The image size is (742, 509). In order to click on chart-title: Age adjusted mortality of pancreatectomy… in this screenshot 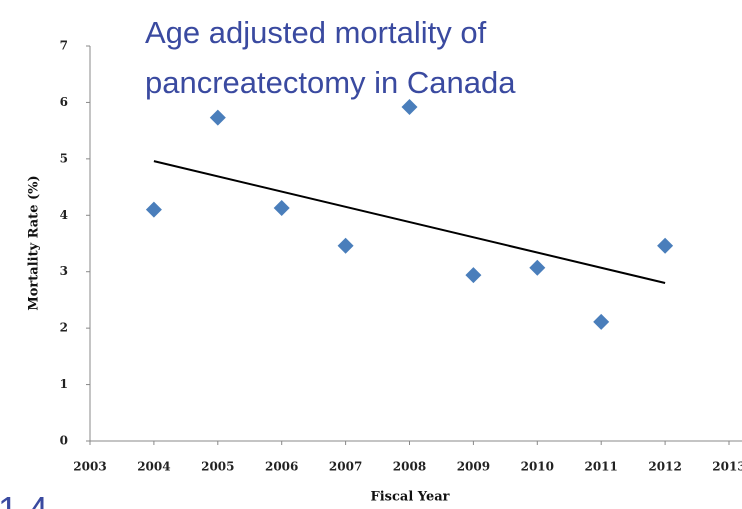, I will do `click(330, 57)`.